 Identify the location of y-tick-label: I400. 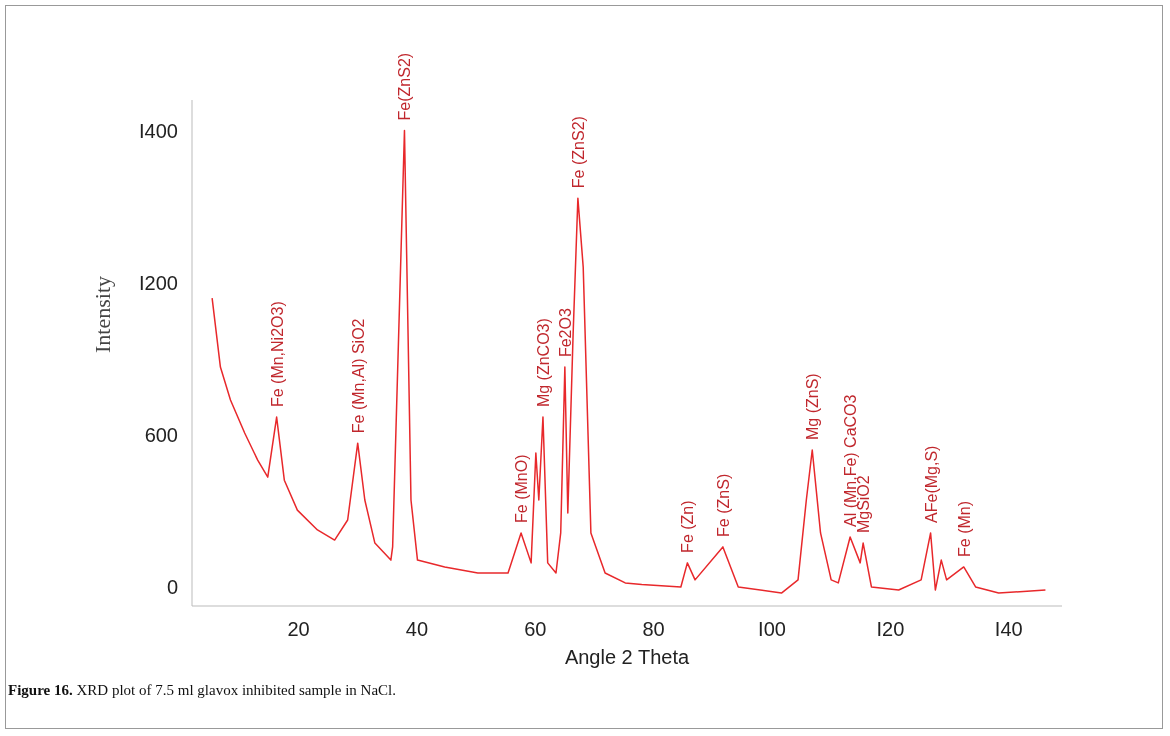
(158, 130).